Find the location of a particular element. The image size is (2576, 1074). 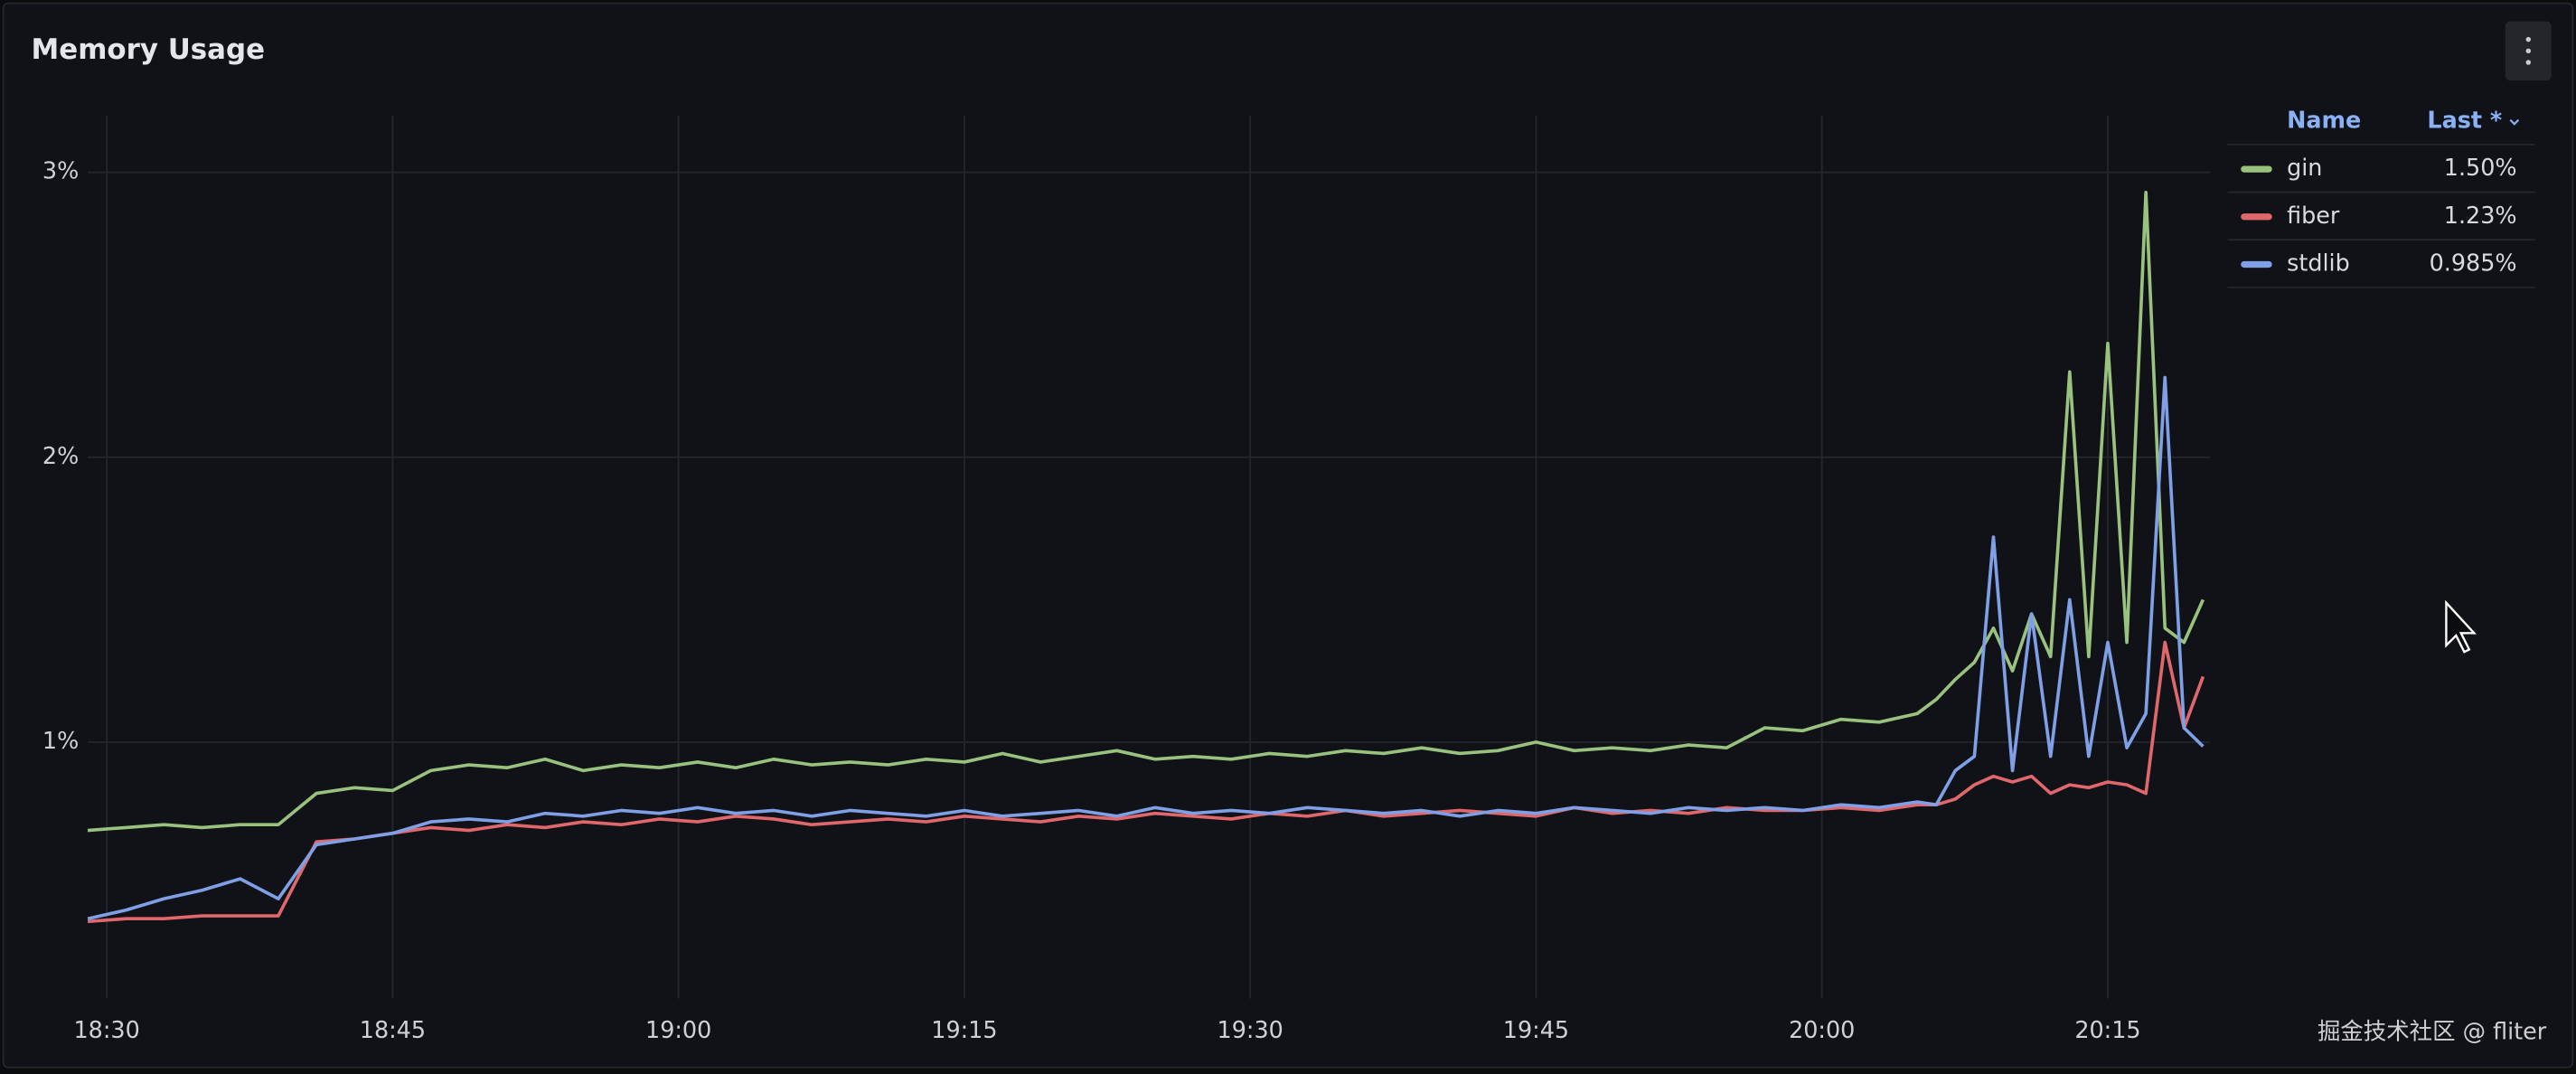

x-tick-label: 19:30 is located at coordinates (1250, 1029).